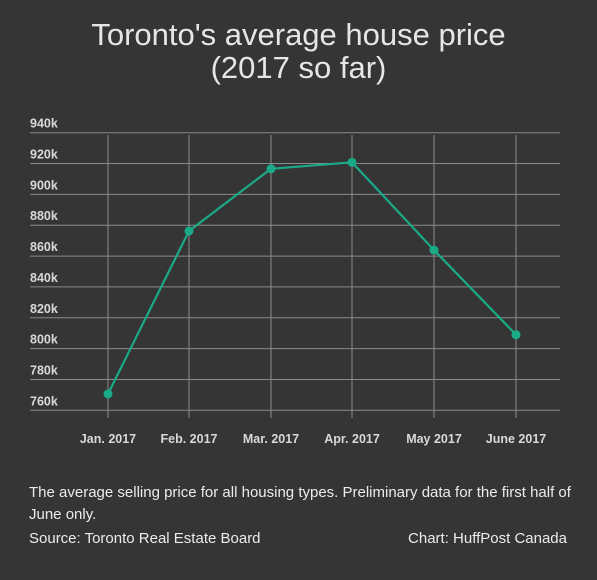 This screenshot has width=597, height=580. What do you see at coordinates (44, 309) in the screenshot?
I see `y-tick-label: 820k` at bounding box center [44, 309].